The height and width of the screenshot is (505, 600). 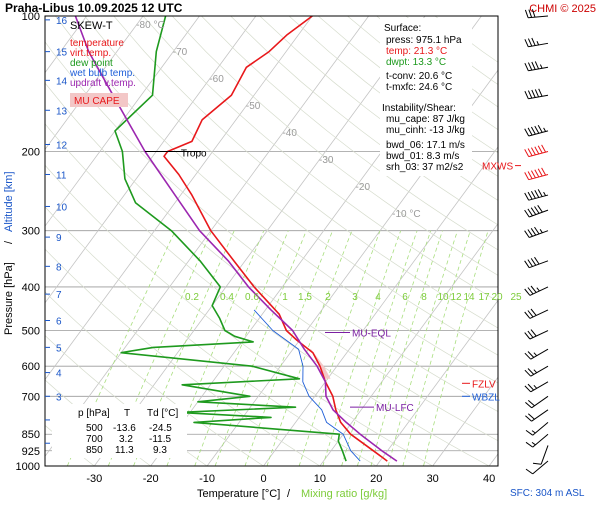 What do you see at coordinates (424, 40) in the screenshot?
I see `surface-press: press: 975.1 hPa` at bounding box center [424, 40].